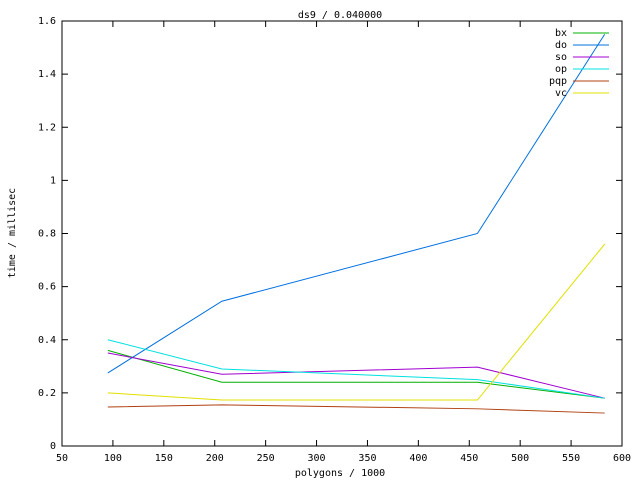 Image resolution: width=640 pixels, height=480 pixels. I want to click on x-tick-label: 50, so click(62, 458).